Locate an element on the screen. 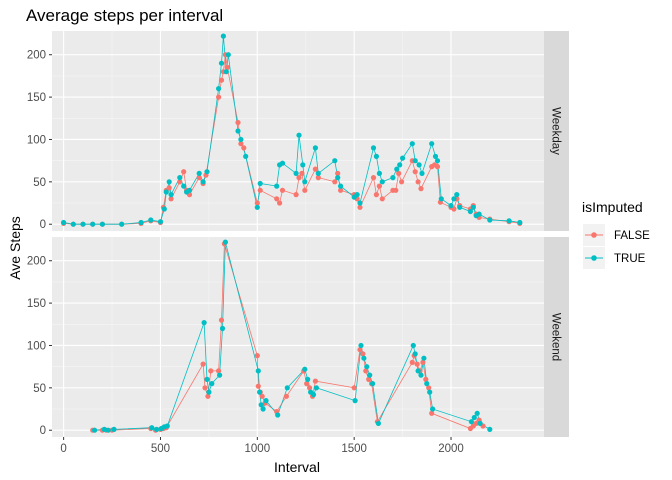 This screenshot has width=672, height=480. legend: isImputed FALSE TRUE is located at coordinates (616, 234).